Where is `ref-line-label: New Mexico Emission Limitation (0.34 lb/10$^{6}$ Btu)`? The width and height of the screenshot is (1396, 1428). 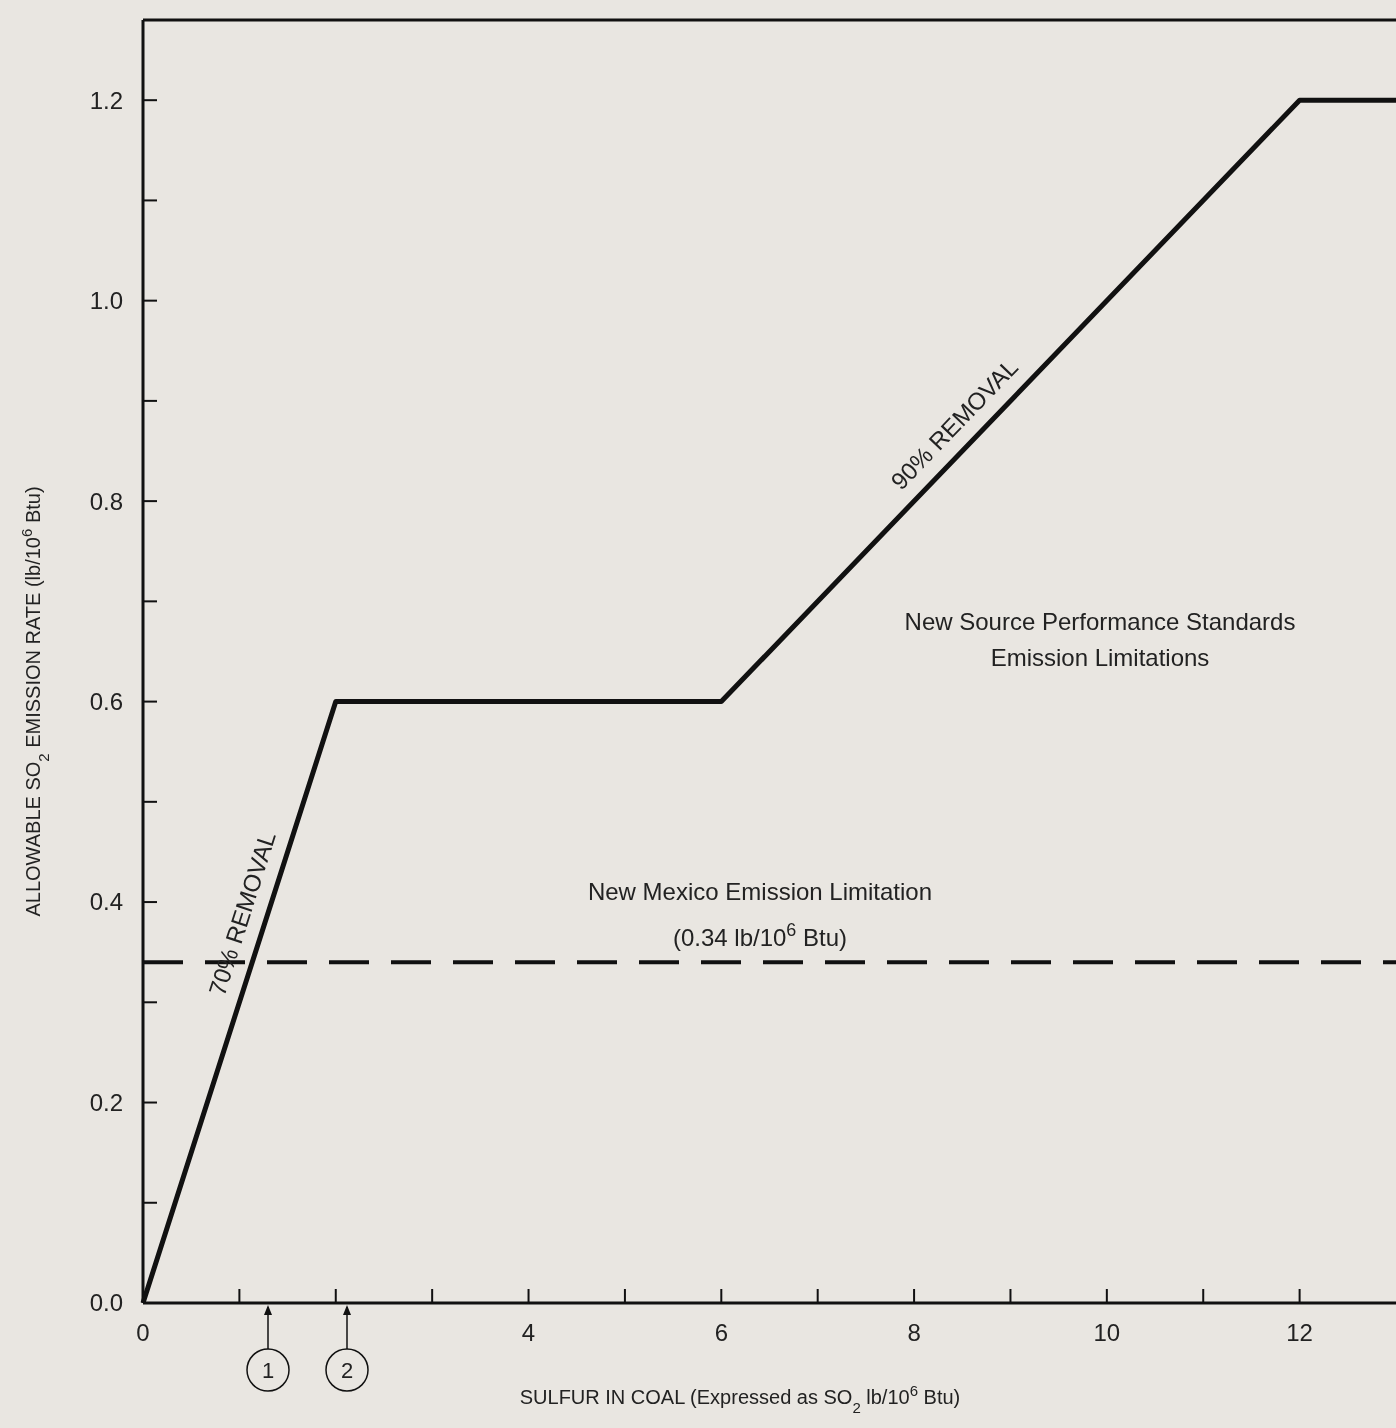
ref-line-label: New Mexico Emission Limitation (0.34 lb/10$^{6}$ Btu) is located at coordinates (760, 915).